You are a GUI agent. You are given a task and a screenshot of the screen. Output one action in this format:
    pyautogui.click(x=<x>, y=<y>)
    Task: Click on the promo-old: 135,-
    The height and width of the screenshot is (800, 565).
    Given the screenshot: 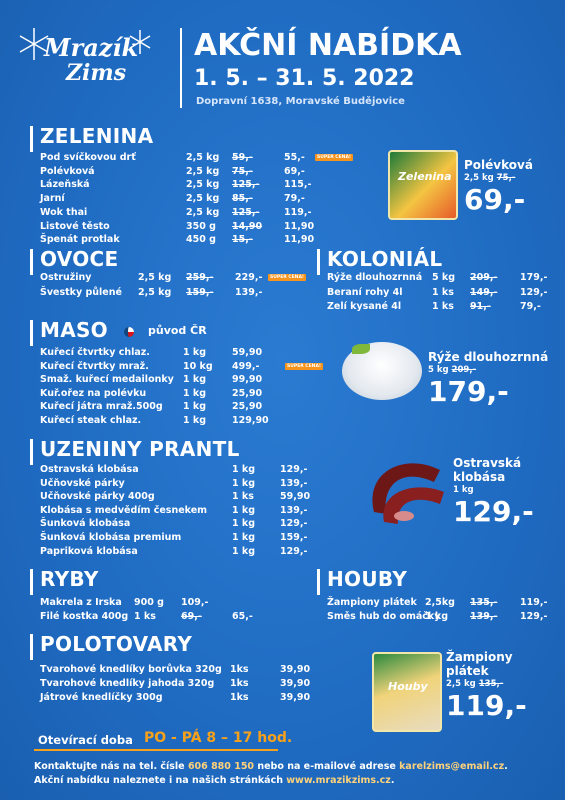 What is the action you would take?
    pyautogui.click(x=491, y=684)
    